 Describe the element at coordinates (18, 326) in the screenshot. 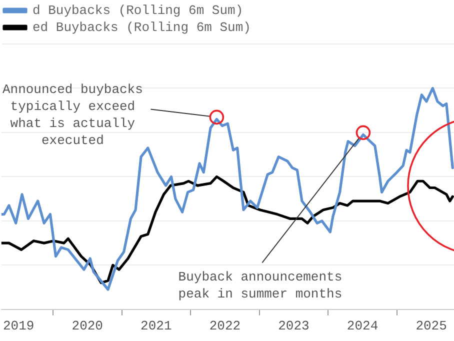

I see `x-tick-label: 2019` at that location.